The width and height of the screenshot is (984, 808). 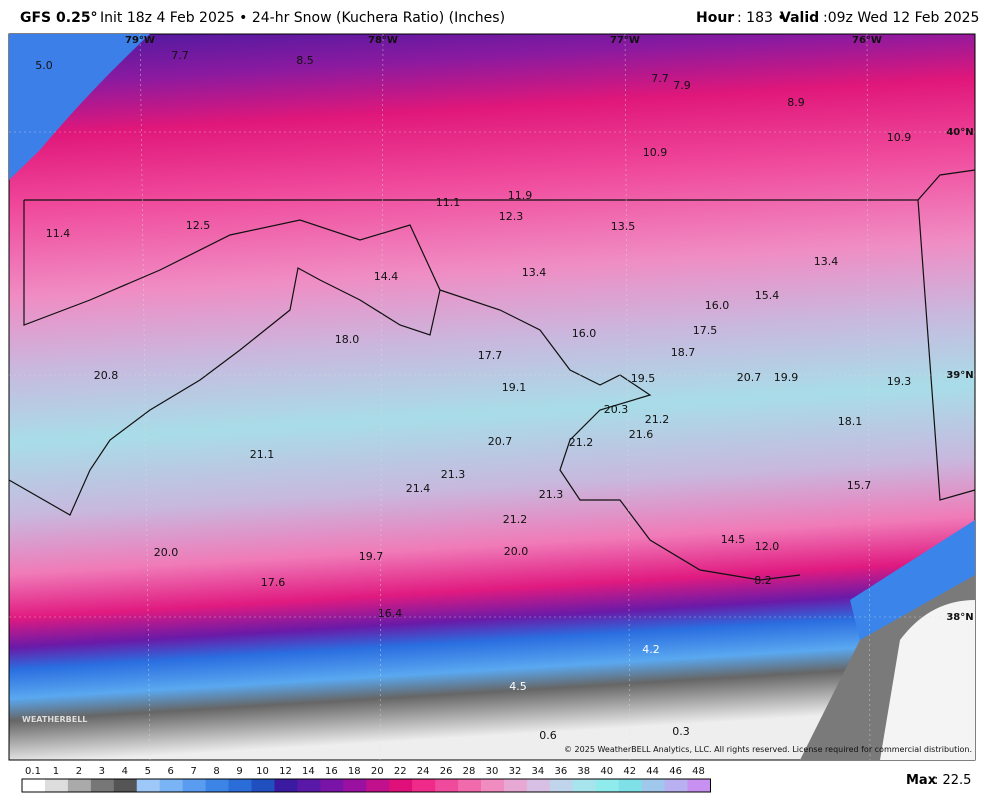 I want to click on colorbar-label: 14, so click(x=308, y=771).